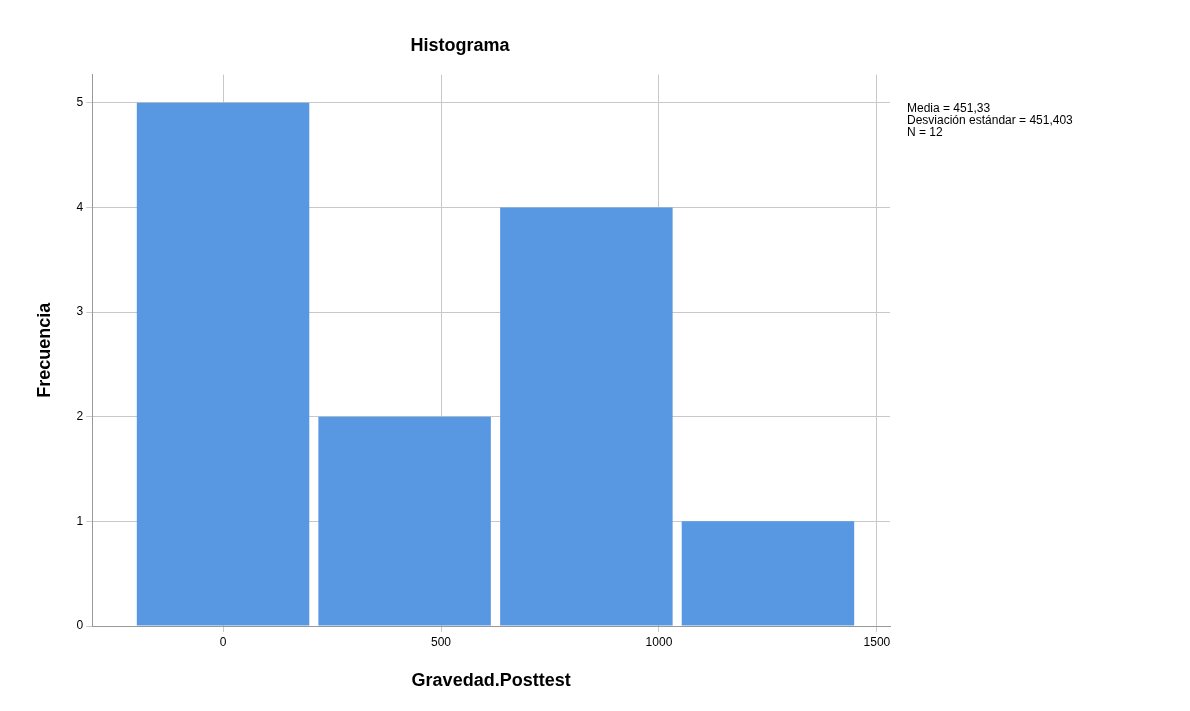  What do you see at coordinates (80, 416) in the screenshot?
I see `y-tick-label: 2` at bounding box center [80, 416].